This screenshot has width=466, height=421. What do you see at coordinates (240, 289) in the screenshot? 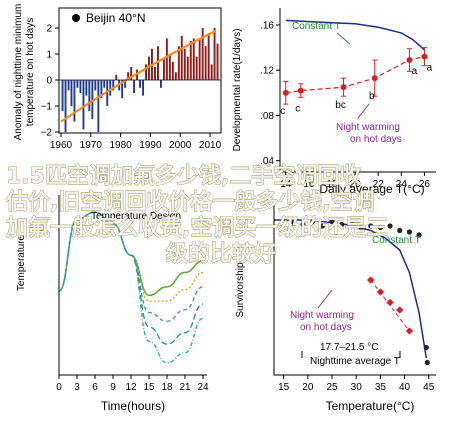
I see `y-axis-label: Survivorship` at bounding box center [240, 289].